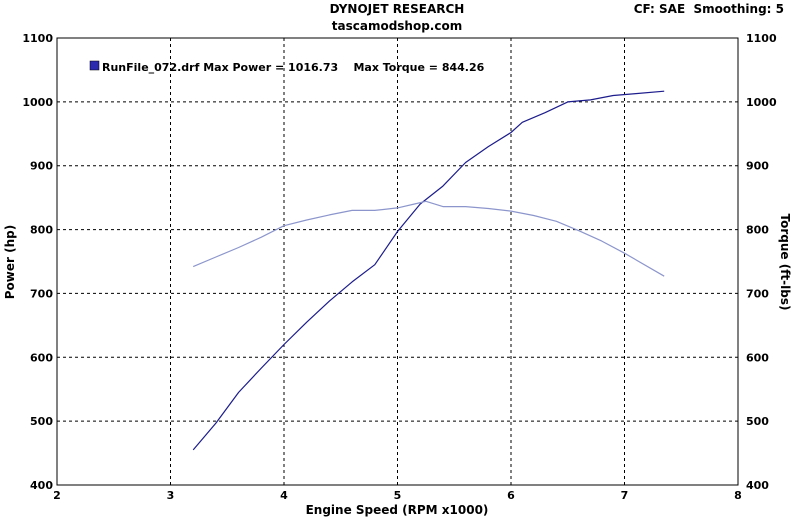 The image size is (793, 517). Describe the element at coordinates (757, 230) in the screenshot. I see `y-tick-label-right: 800` at that location.